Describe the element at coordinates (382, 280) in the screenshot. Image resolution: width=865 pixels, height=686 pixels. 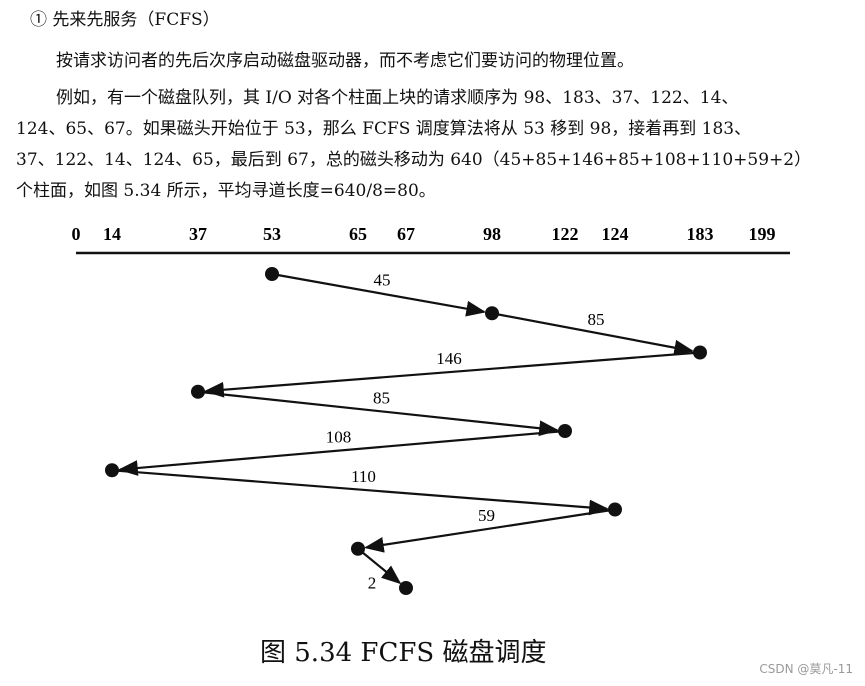
I see `segment-label: 45` at that location.